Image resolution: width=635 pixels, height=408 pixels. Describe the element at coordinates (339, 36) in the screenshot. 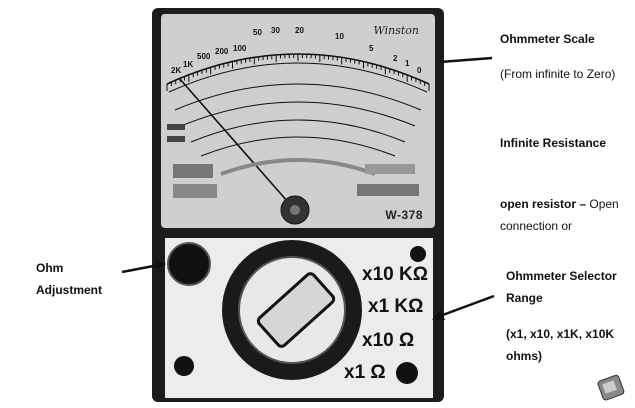

I see `scale-label-10: 10` at that location.